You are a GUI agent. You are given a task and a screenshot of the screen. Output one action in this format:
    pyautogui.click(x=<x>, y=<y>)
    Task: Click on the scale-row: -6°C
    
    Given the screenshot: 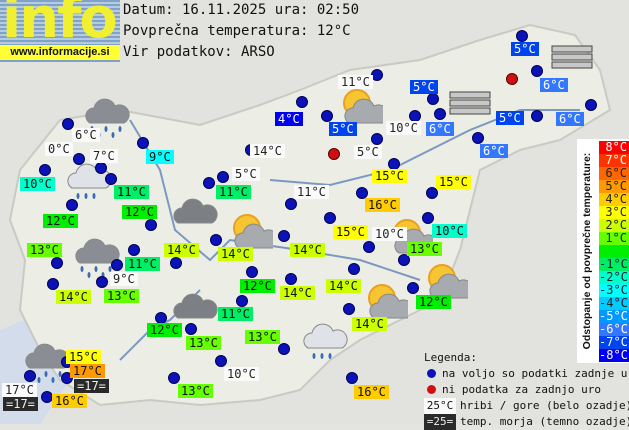 What is the action you would take?
    pyautogui.click(x=614, y=329)
    